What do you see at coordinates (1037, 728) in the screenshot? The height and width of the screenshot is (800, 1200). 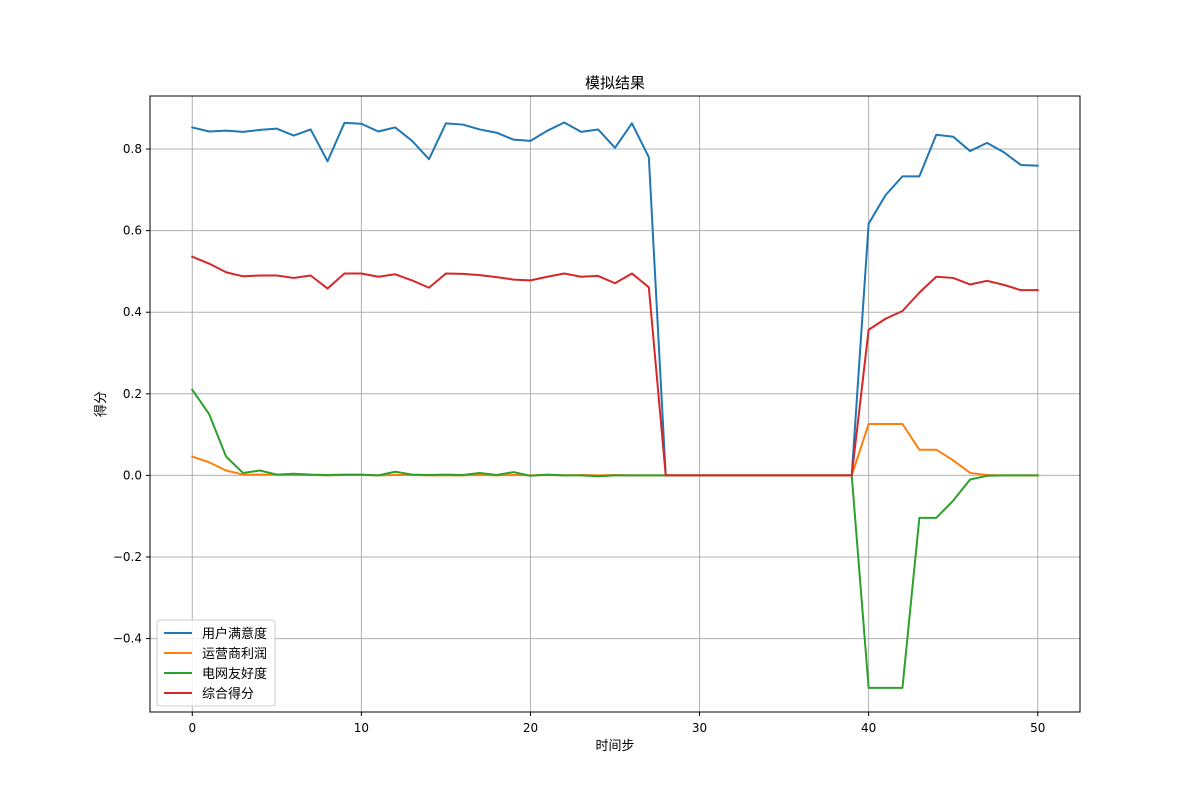 I see `x-tick-label: 50` at bounding box center [1037, 728].